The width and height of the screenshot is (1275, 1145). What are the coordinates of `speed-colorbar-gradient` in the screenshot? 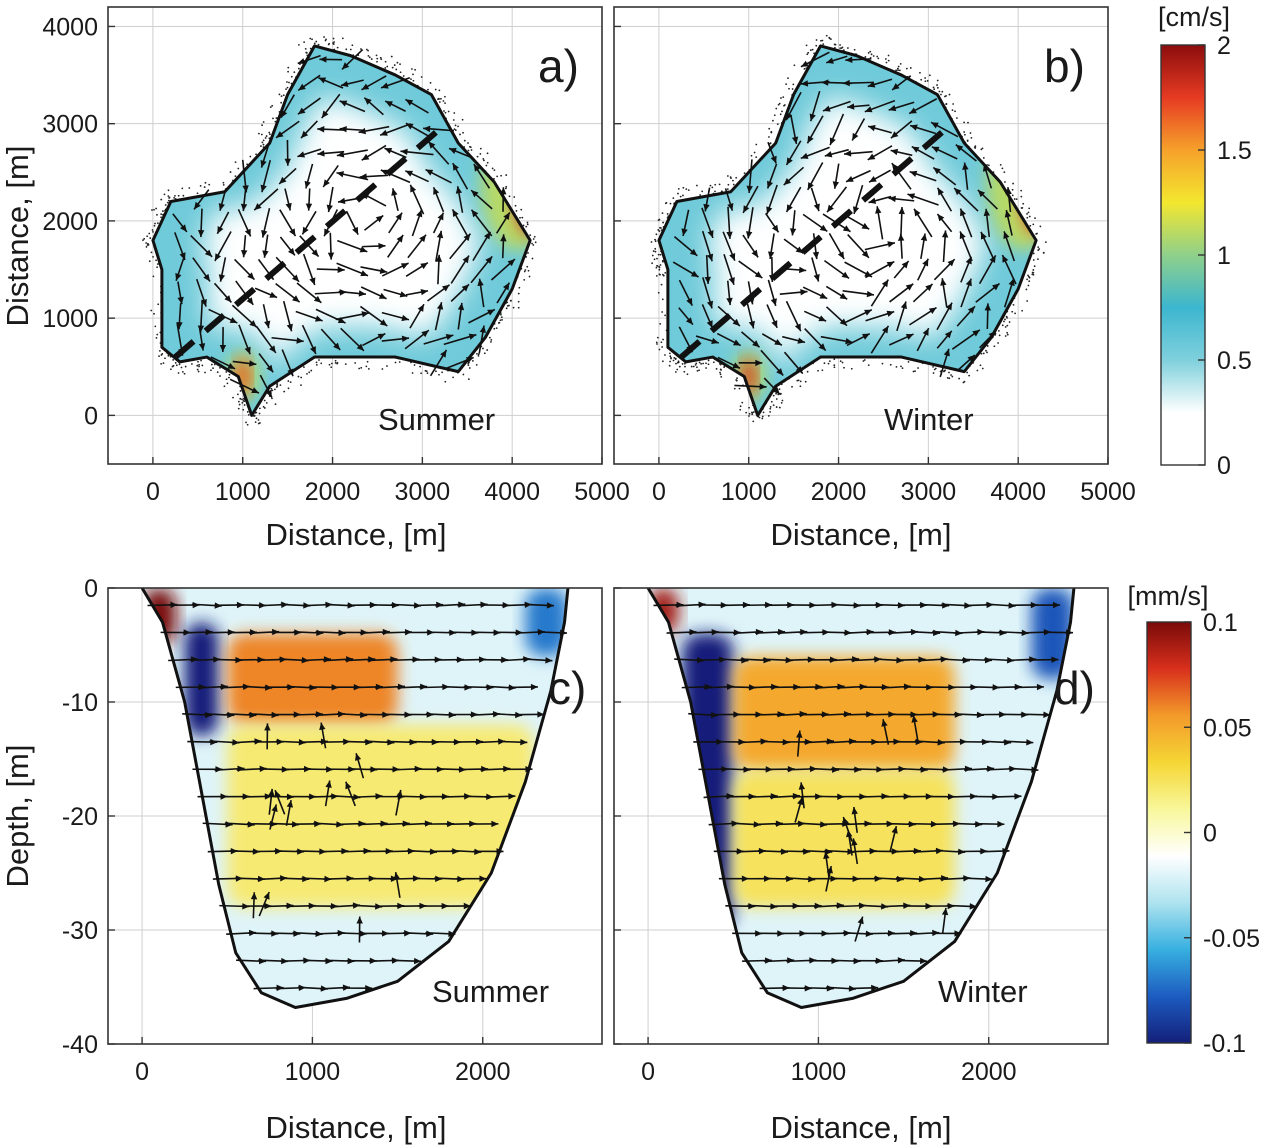 It's located at (1183, 255).